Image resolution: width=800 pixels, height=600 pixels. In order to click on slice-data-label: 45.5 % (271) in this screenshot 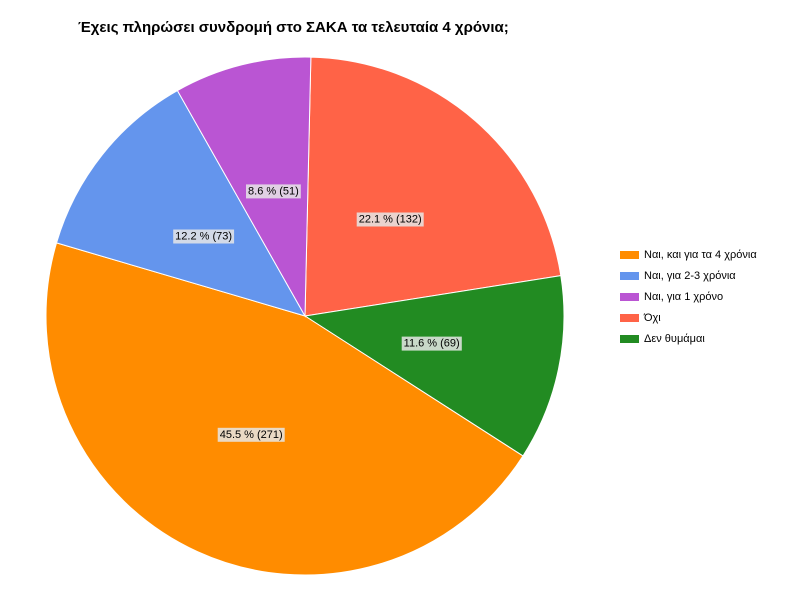, I will do `click(251, 434)`.